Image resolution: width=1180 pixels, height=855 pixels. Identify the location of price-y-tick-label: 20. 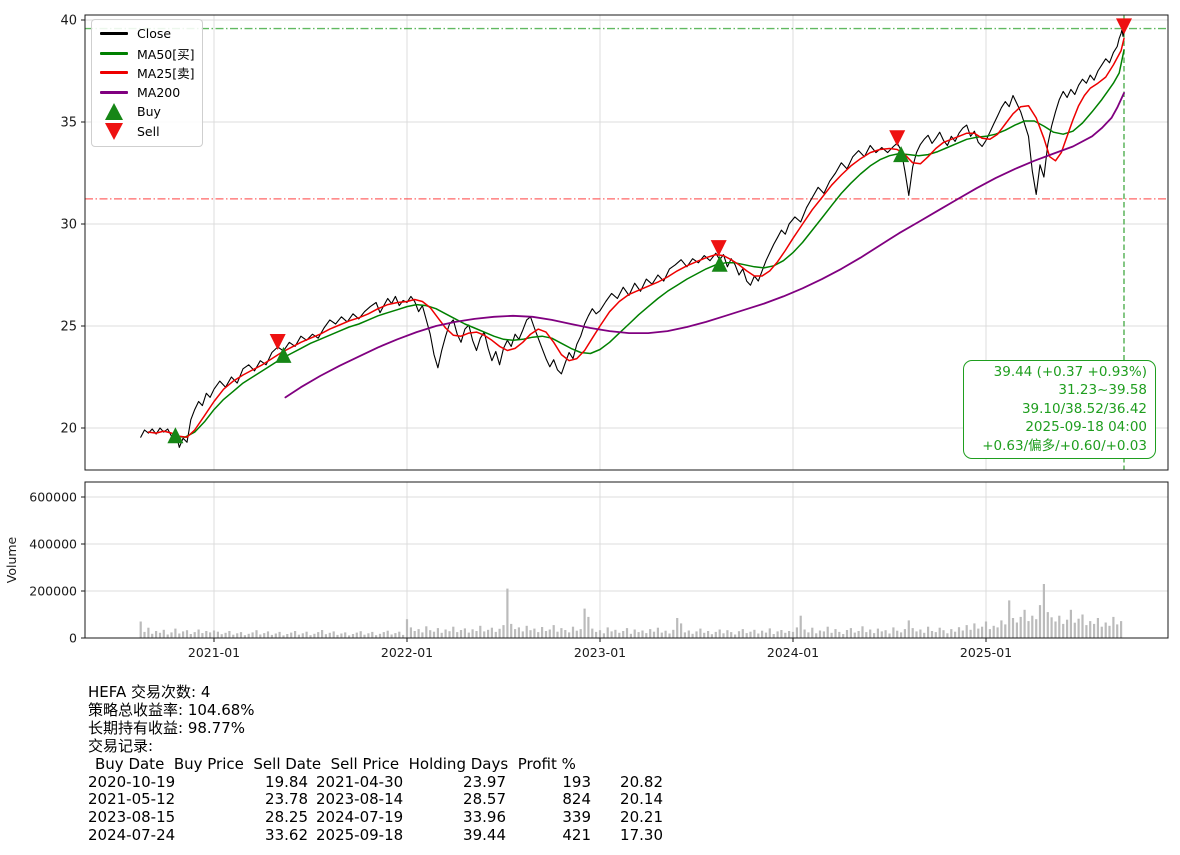
(68, 429).